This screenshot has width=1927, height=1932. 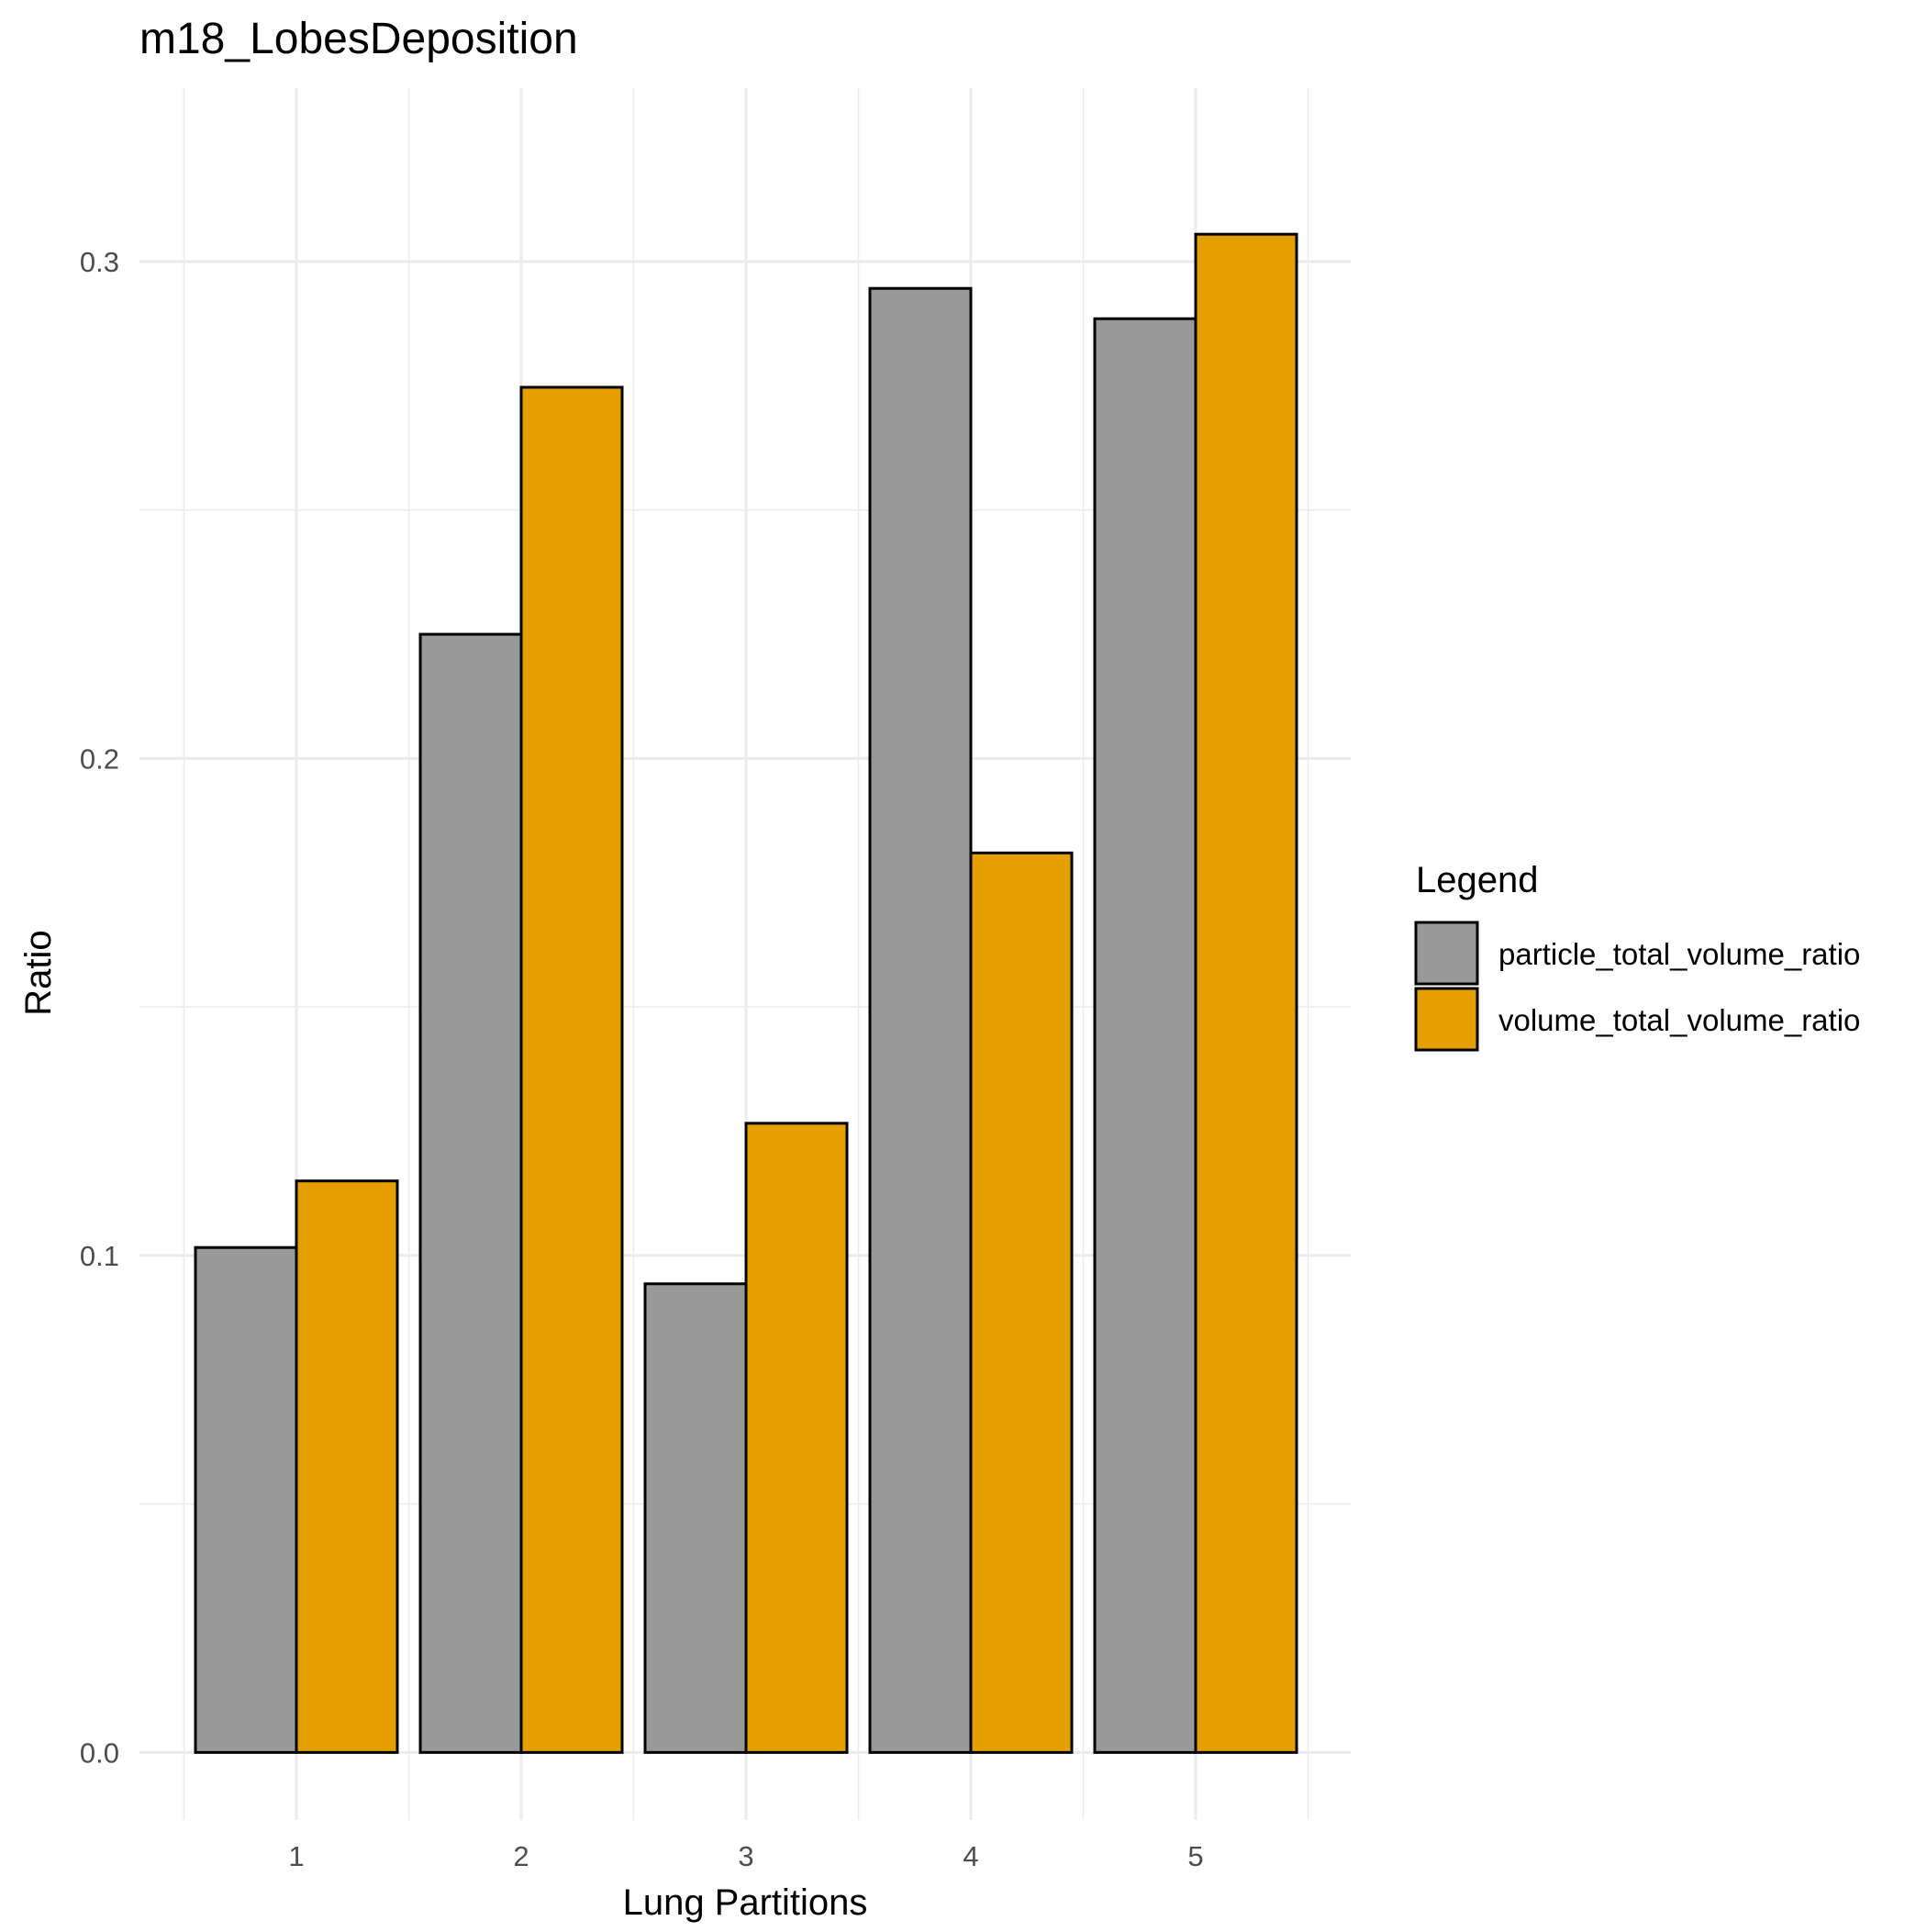 I want to click on x-tick-label: 3, so click(x=745, y=1856).